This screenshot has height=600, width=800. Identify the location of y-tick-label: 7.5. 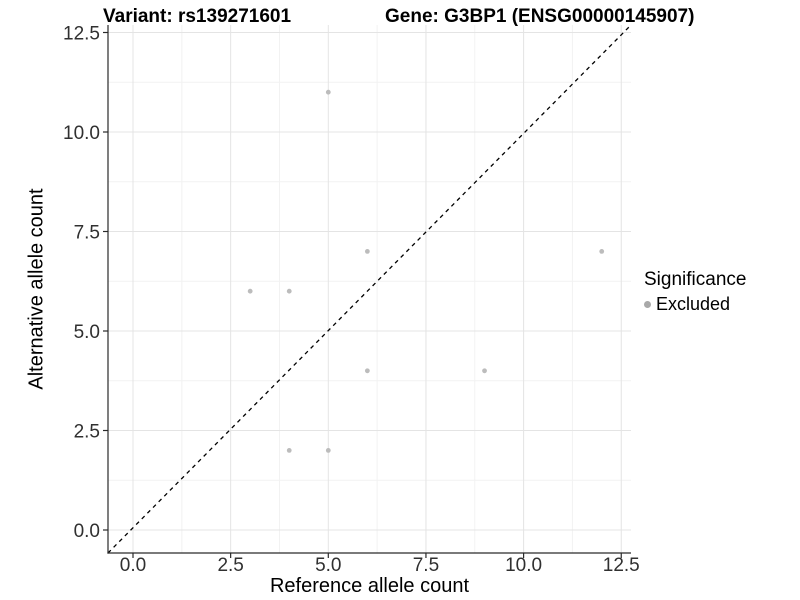
(87, 233).